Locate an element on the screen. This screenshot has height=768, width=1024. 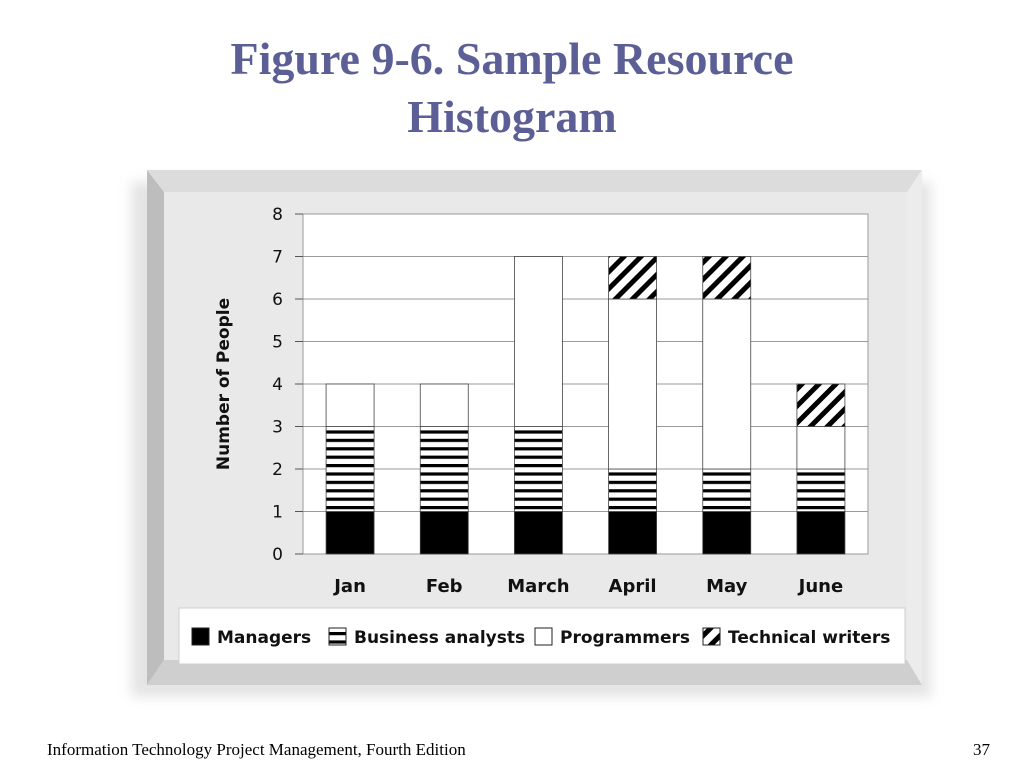
y-tick-label: 4 is located at coordinates (277, 385).